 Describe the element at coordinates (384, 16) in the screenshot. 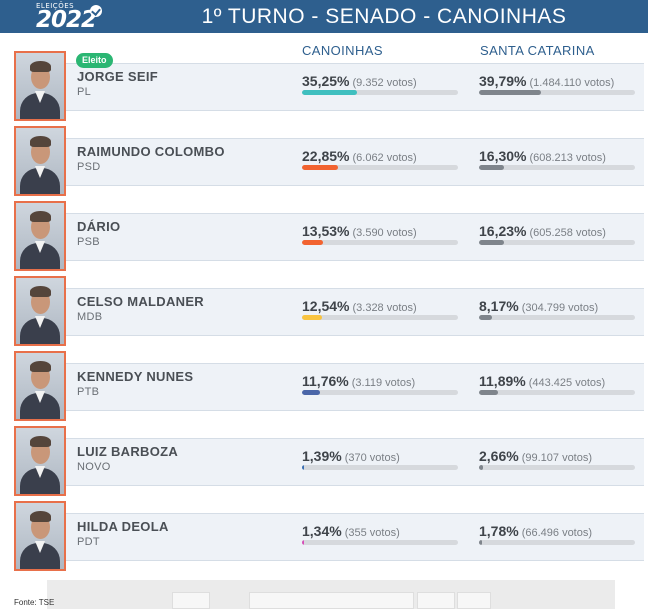

I see `page-title: 1º TURNO - SENADO - CANOINHAS` at that location.